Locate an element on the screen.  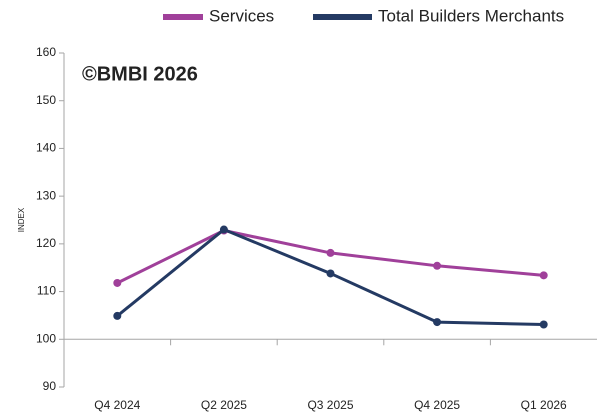
legend-label: Services is located at coordinates (241, 15).